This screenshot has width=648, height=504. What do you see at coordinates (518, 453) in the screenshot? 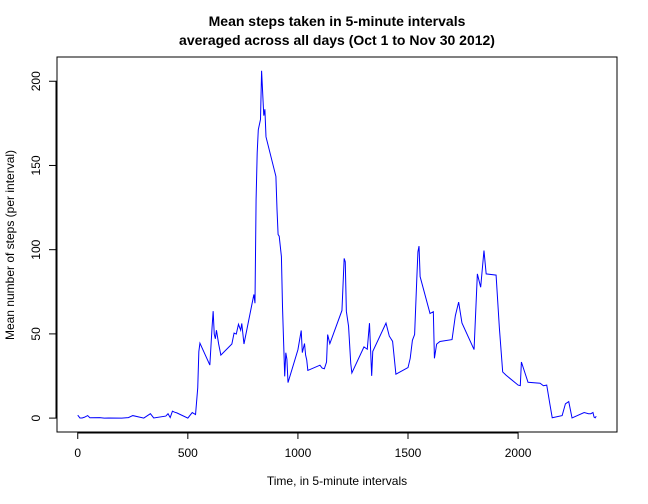
I see `x-tick-label: 2000` at bounding box center [518, 453].